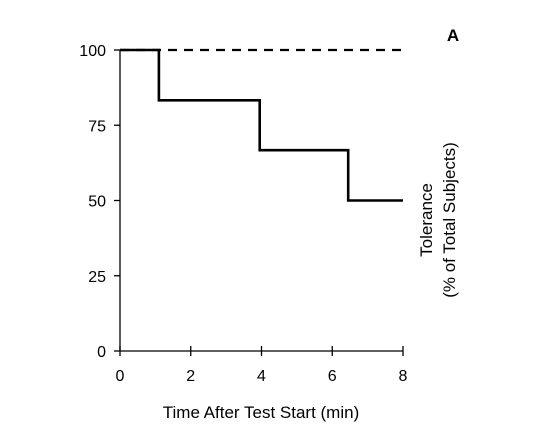  What do you see at coordinates (261, 376) in the screenshot?
I see `x-tick-label: 4` at bounding box center [261, 376].